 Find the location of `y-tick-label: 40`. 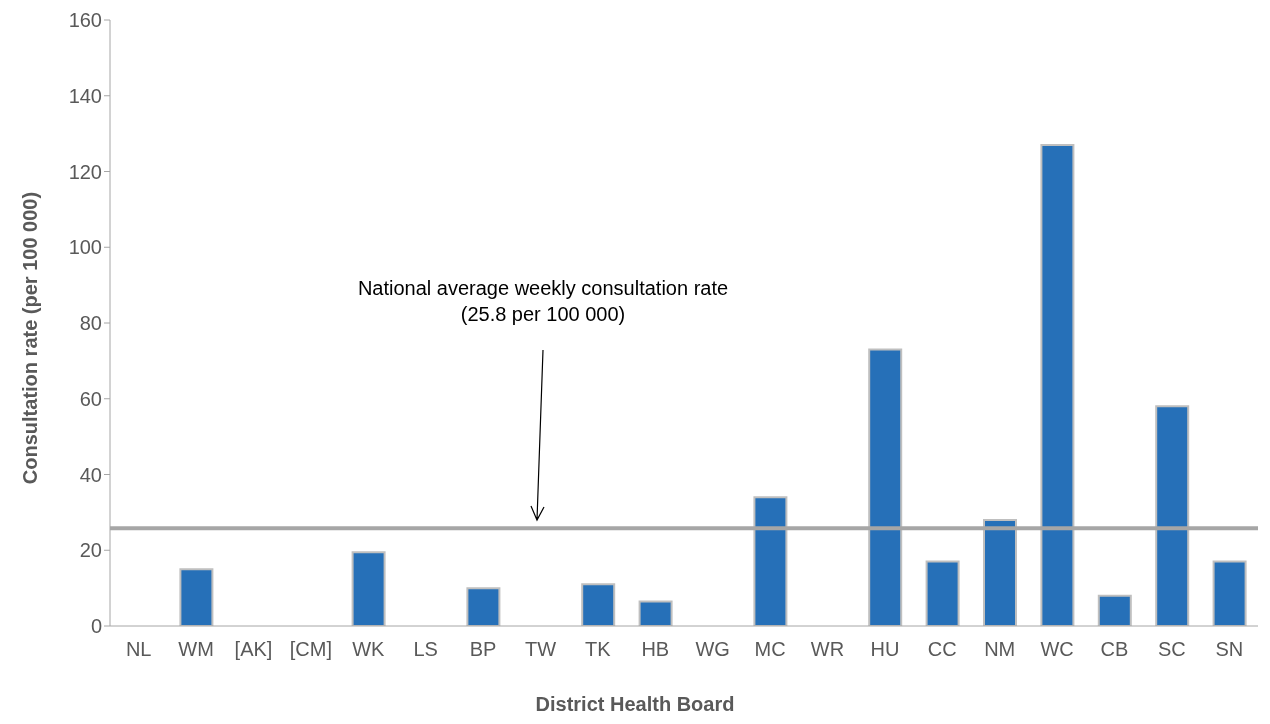

y-tick-label: 40 is located at coordinates (90, 474).